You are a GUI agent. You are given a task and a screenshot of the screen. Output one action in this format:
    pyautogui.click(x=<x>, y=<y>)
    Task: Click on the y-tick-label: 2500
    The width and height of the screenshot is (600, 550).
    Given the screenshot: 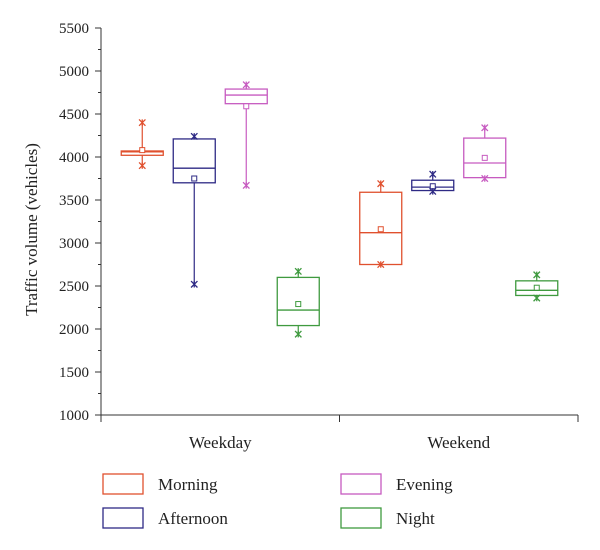 What is the action you would take?
    pyautogui.click(x=74, y=287)
    